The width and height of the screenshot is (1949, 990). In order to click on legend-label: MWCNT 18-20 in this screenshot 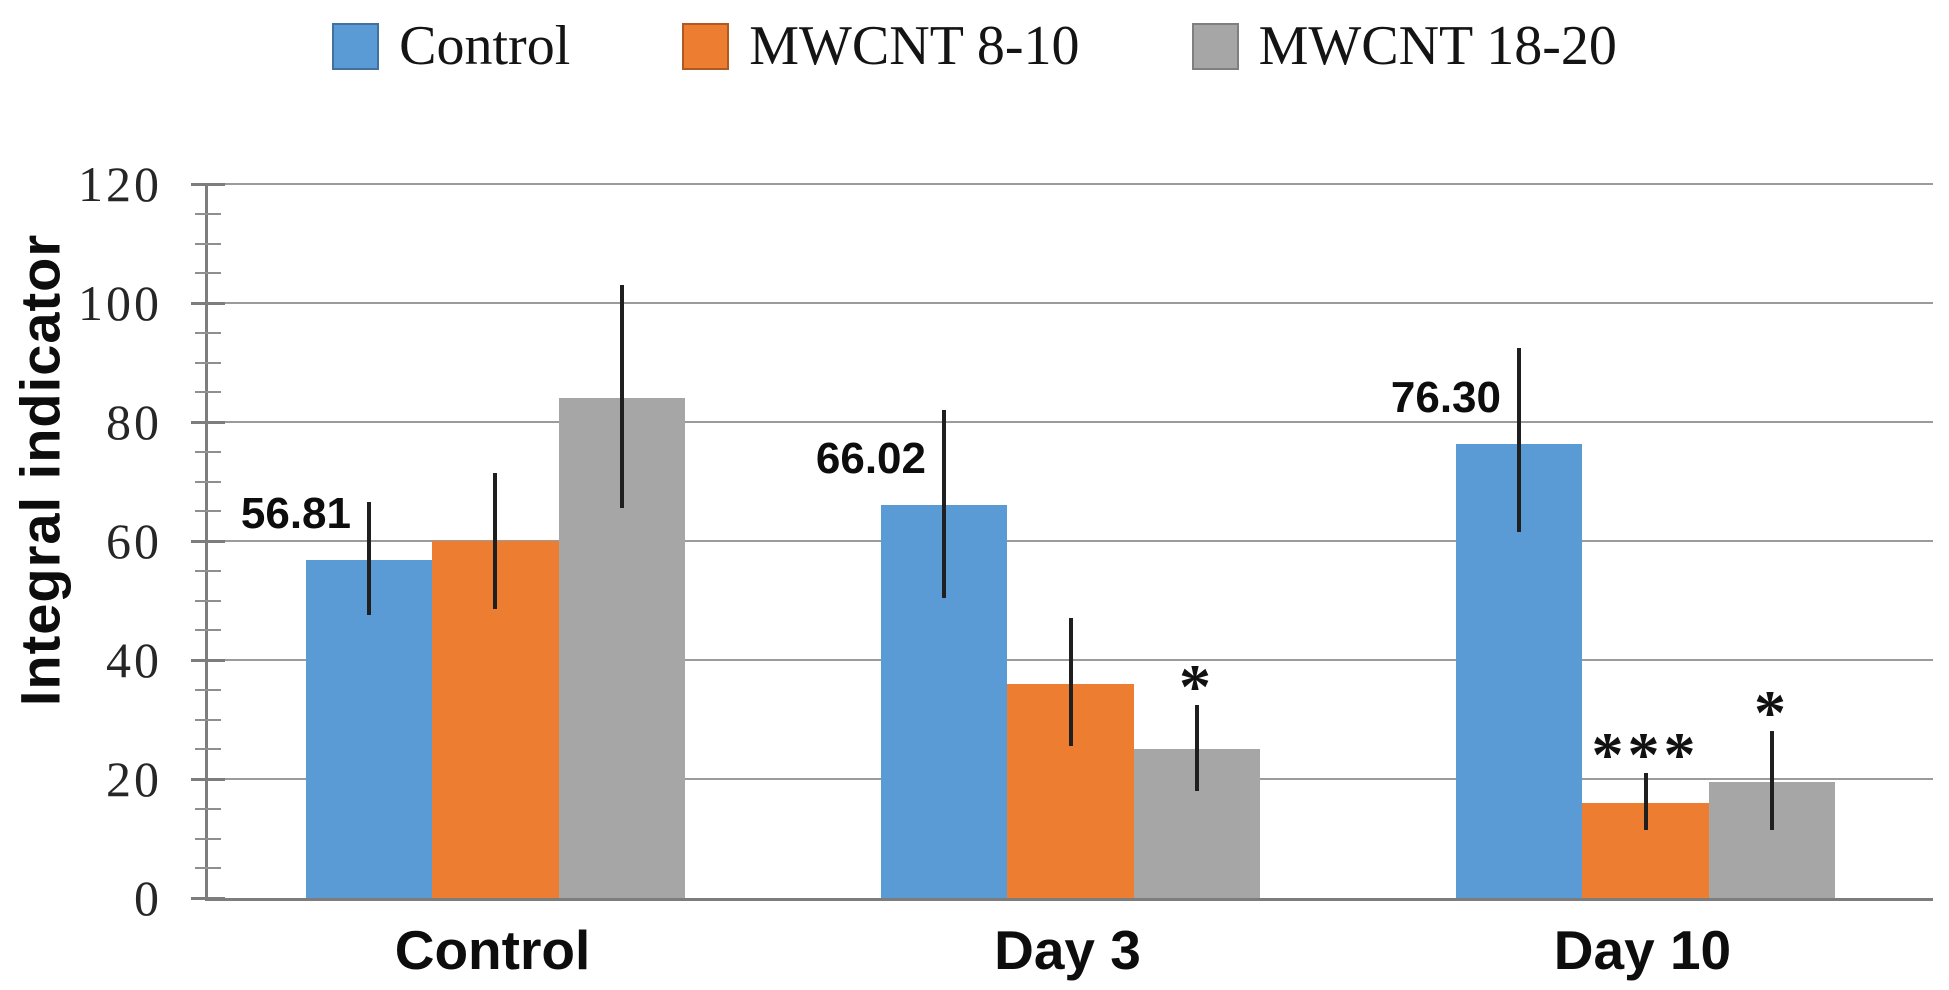, I will do `click(1437, 46)`.